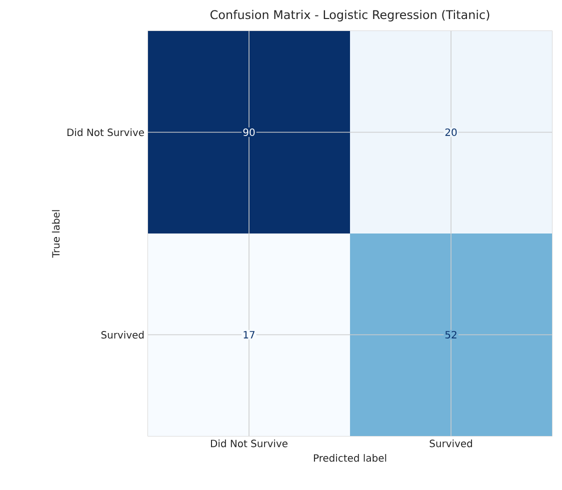 The width and height of the screenshot is (562, 490). What do you see at coordinates (451, 132) in the screenshot?
I see `data-label: 20` at bounding box center [451, 132].